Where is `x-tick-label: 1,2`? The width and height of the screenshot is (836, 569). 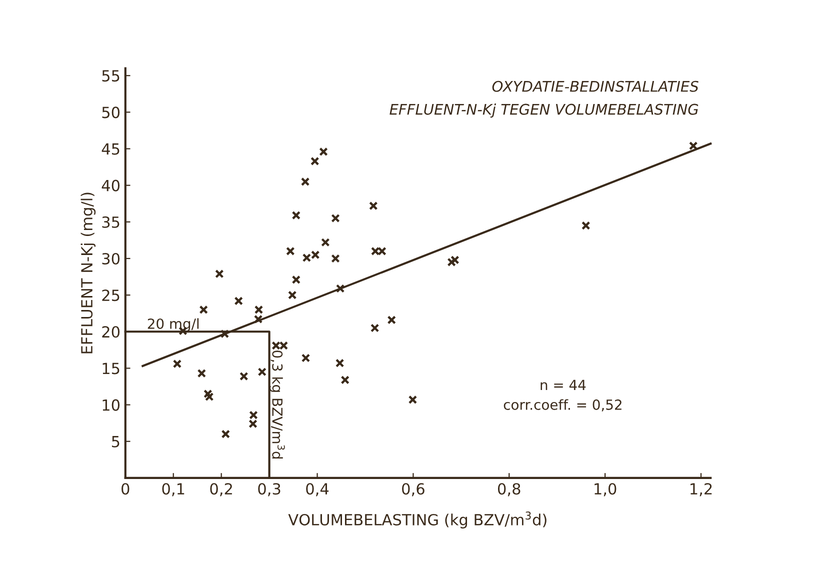 x-tick-label: 1,2 is located at coordinates (701, 489).